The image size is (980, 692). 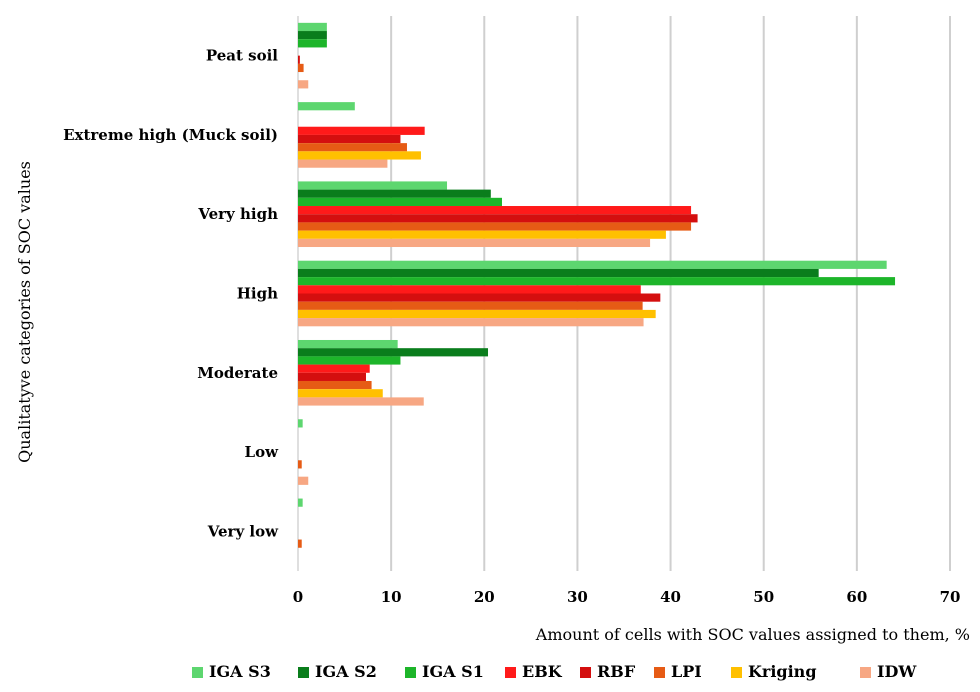 I want to click on category-label: Very low, so click(x=243, y=531).